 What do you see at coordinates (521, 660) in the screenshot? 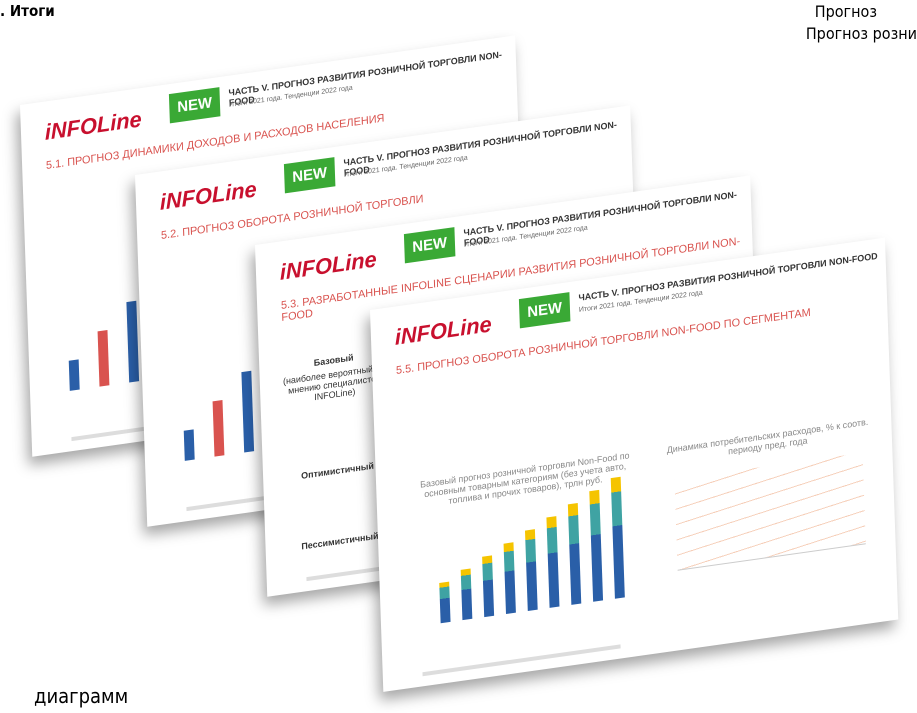
I see `footer-links` at bounding box center [521, 660].